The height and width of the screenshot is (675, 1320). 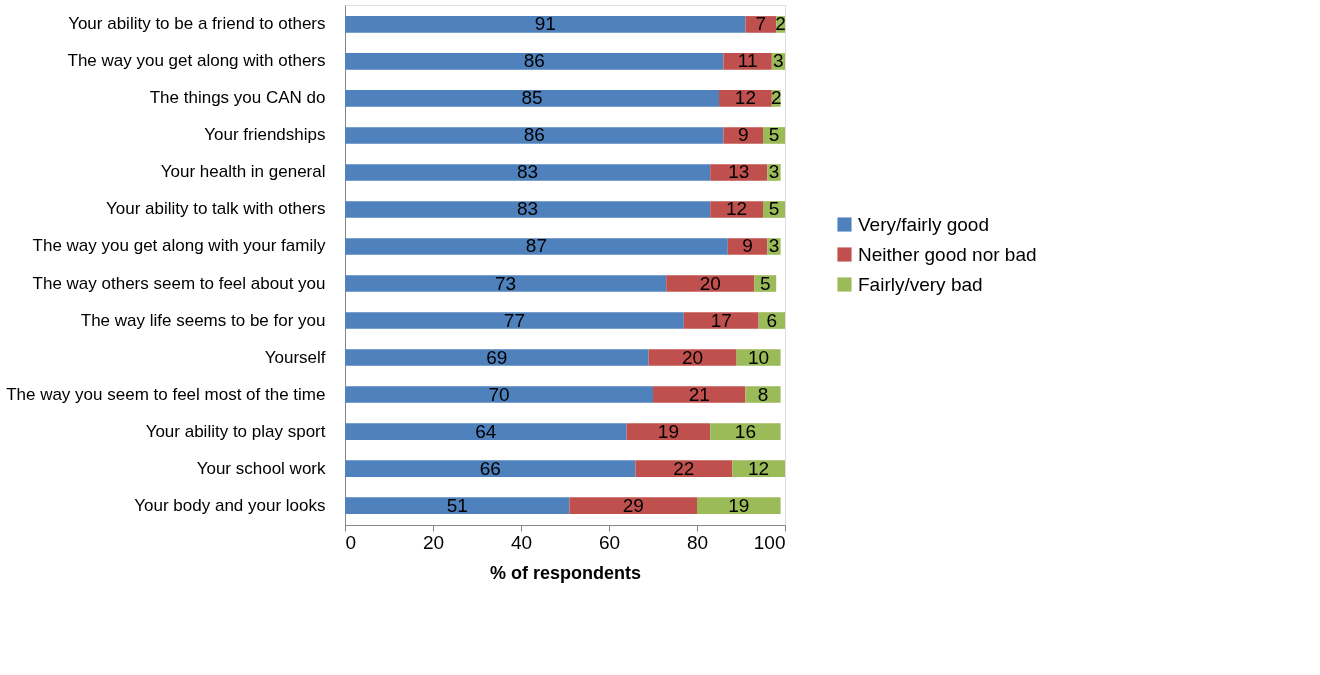 What do you see at coordinates (521, 542) in the screenshot?
I see `x-tick-label: 40` at bounding box center [521, 542].